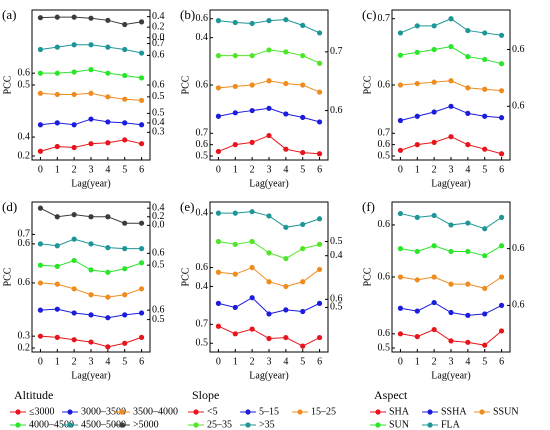 The width and height of the screenshot is (550, 430). I want to click on legend-label: 5–15, so click(269, 411).